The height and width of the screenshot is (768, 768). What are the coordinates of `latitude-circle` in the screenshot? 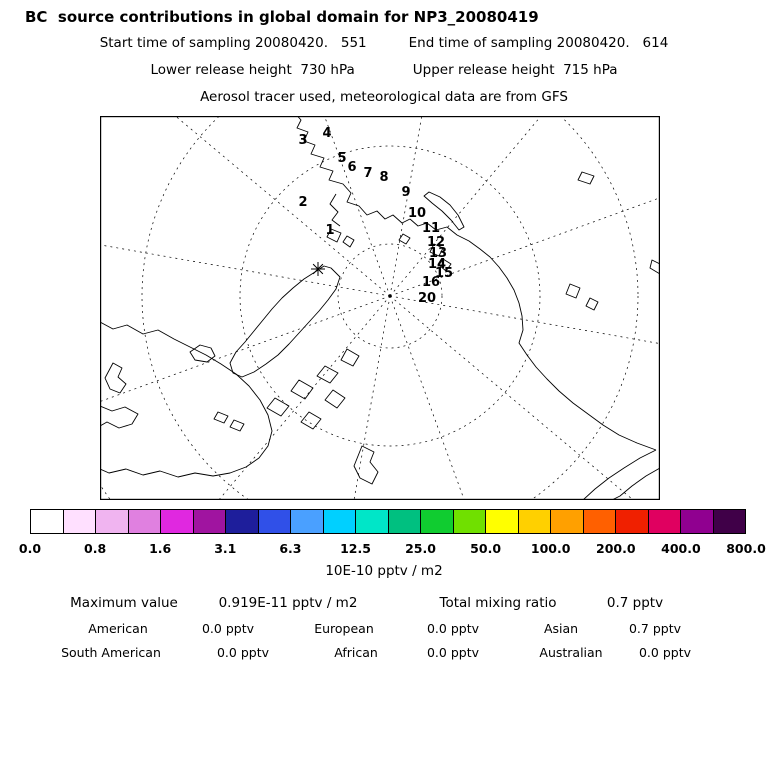 It's located at (390, 296).